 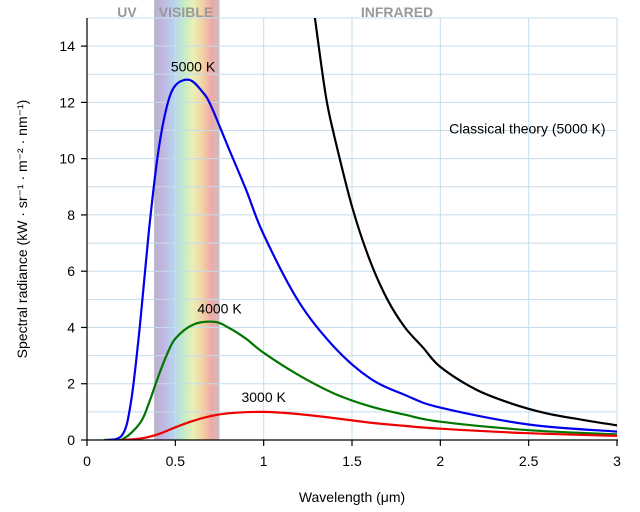 What do you see at coordinates (71, 271) in the screenshot?
I see `y-tick-label: 6` at bounding box center [71, 271].